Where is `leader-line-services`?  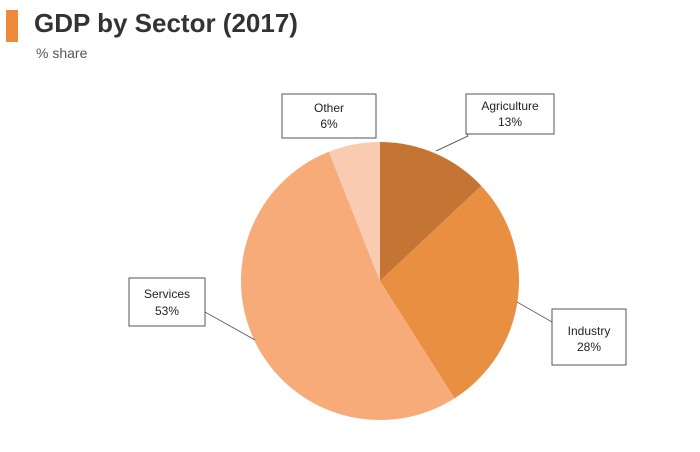
leader-line-services is located at coordinates (230, 326).